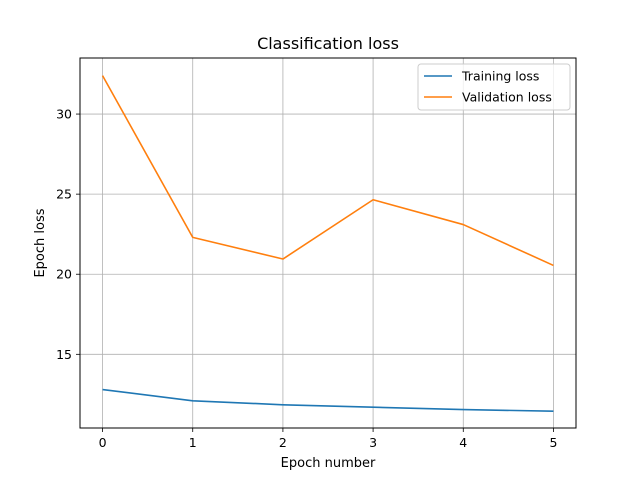 The width and height of the screenshot is (640, 480). I want to click on legend-label-validation-loss: Validation loss, so click(507, 97).